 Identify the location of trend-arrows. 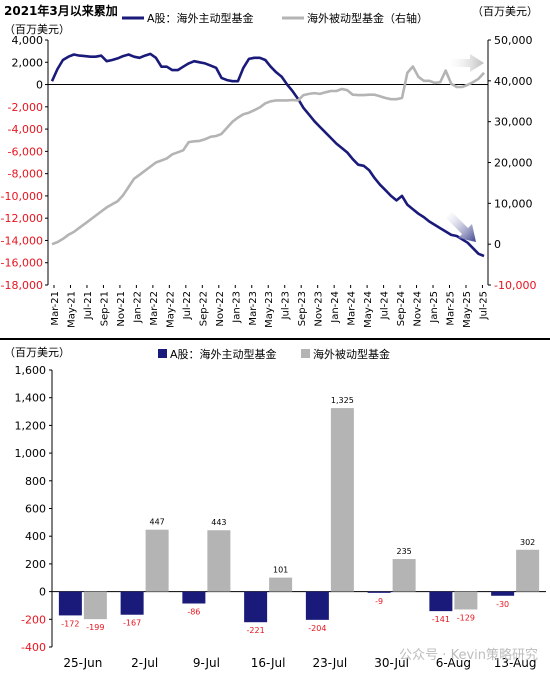
(465, 148).